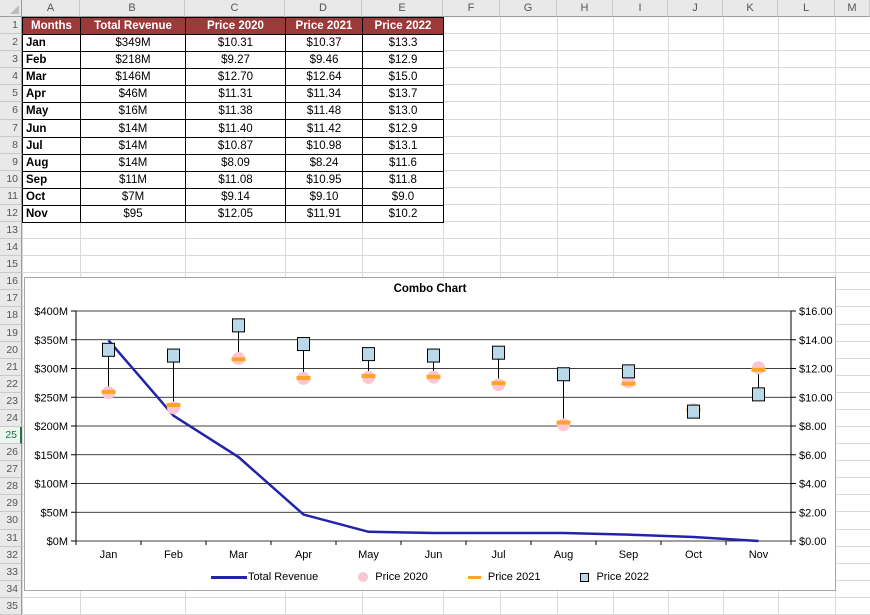  I want to click on row-header-11: 11, so click(11, 196).